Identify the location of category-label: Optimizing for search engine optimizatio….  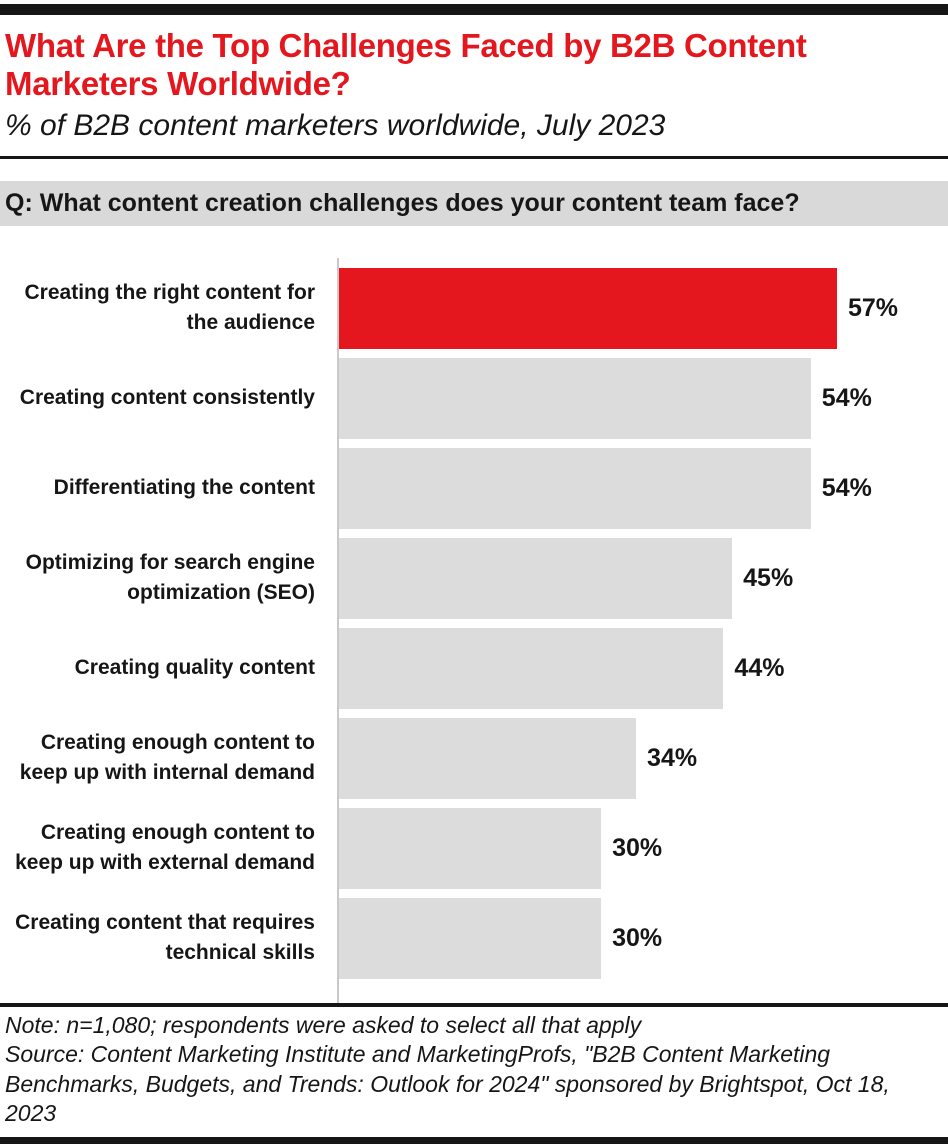
(170, 578).